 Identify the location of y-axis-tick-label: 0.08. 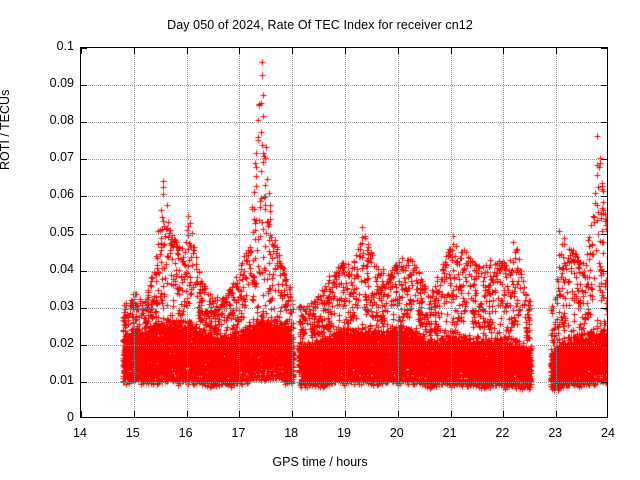
(61, 120).